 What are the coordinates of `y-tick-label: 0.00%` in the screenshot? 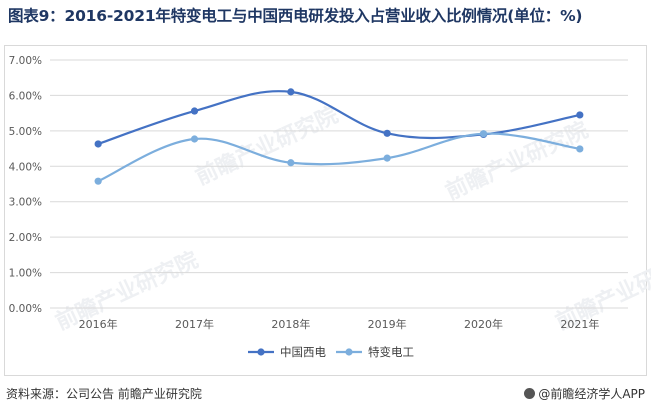 It's located at (25, 309).